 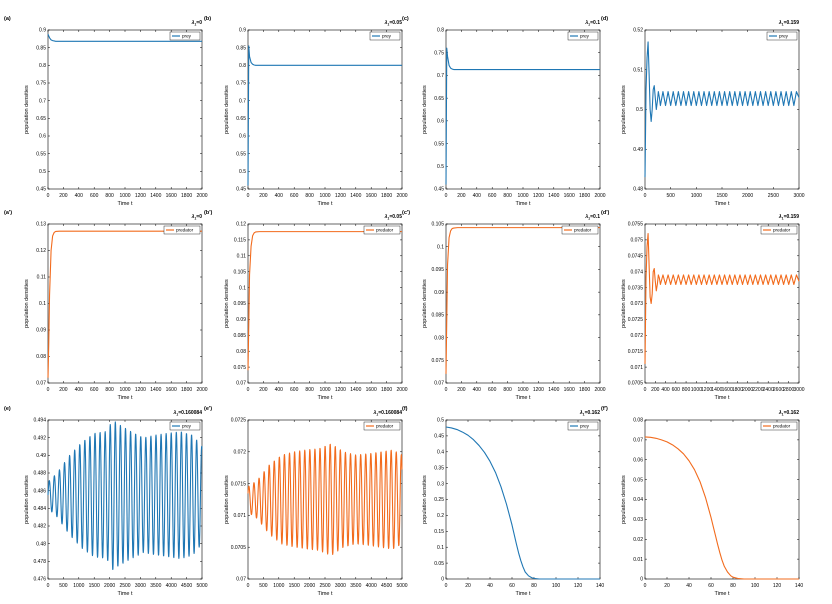 I want to click on panel-label: (b'), so click(x=208, y=213).